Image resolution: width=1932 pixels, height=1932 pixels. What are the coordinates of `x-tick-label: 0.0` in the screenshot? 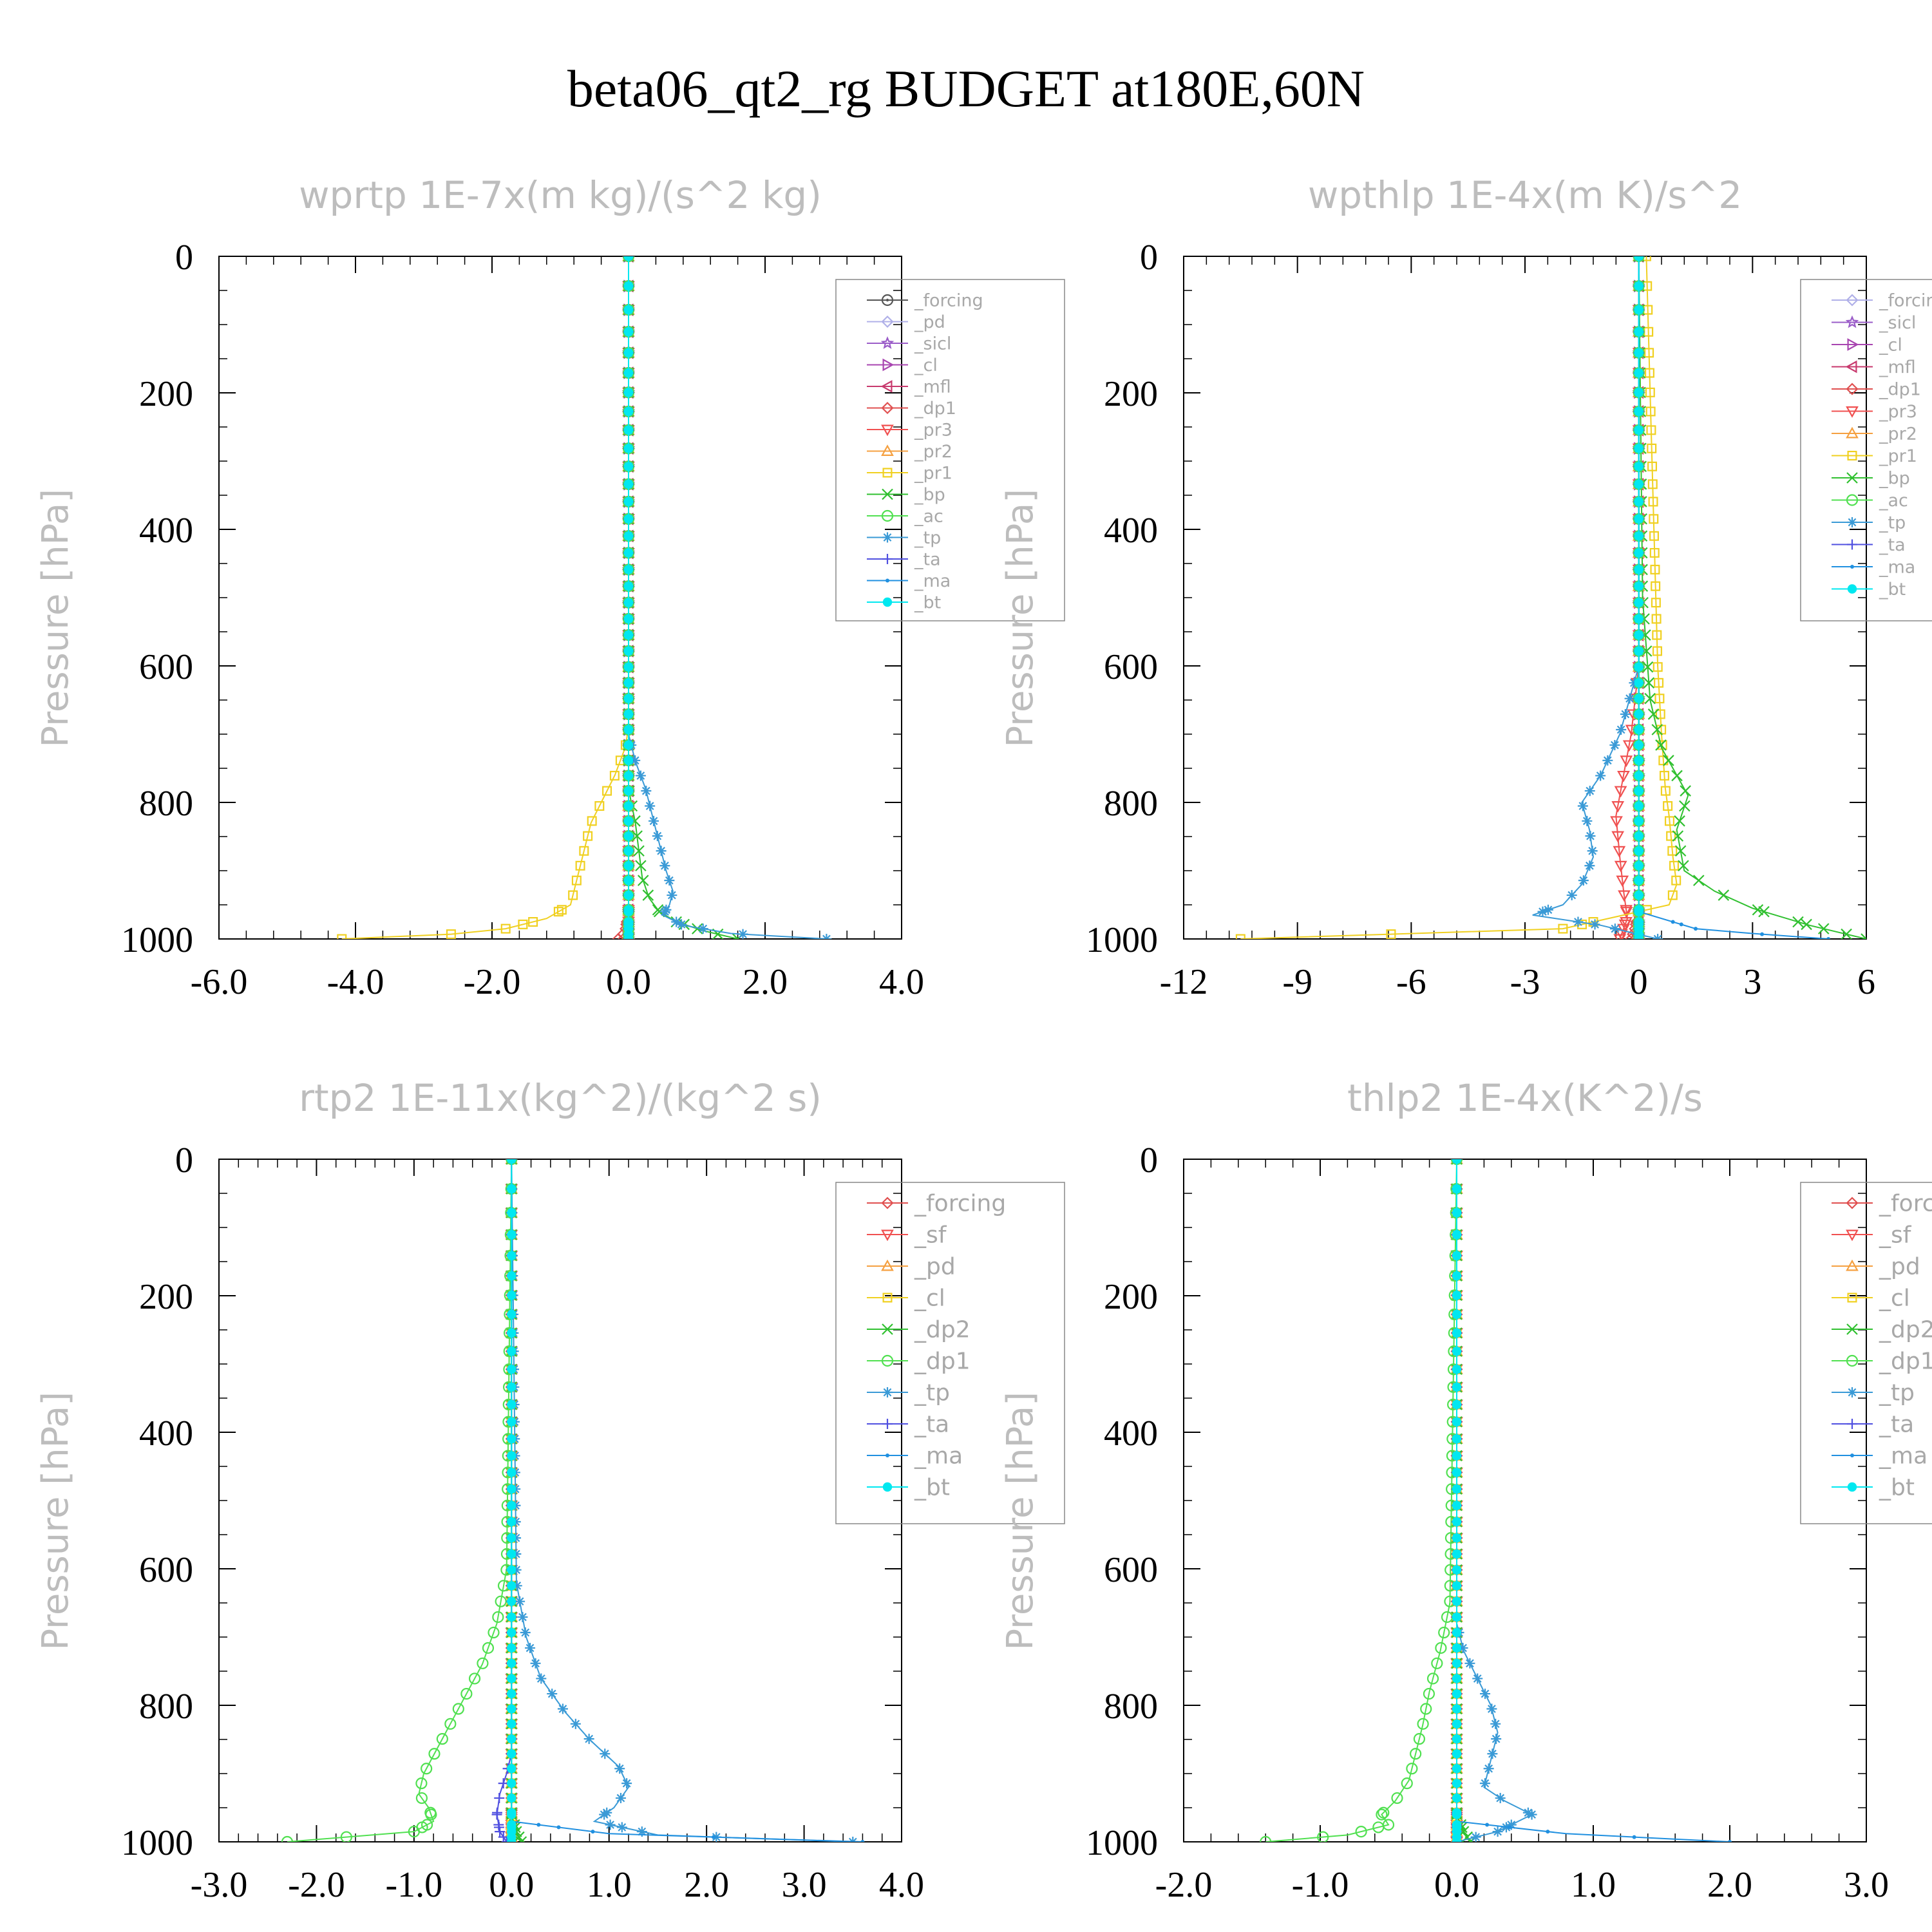 It's located at (628, 982).